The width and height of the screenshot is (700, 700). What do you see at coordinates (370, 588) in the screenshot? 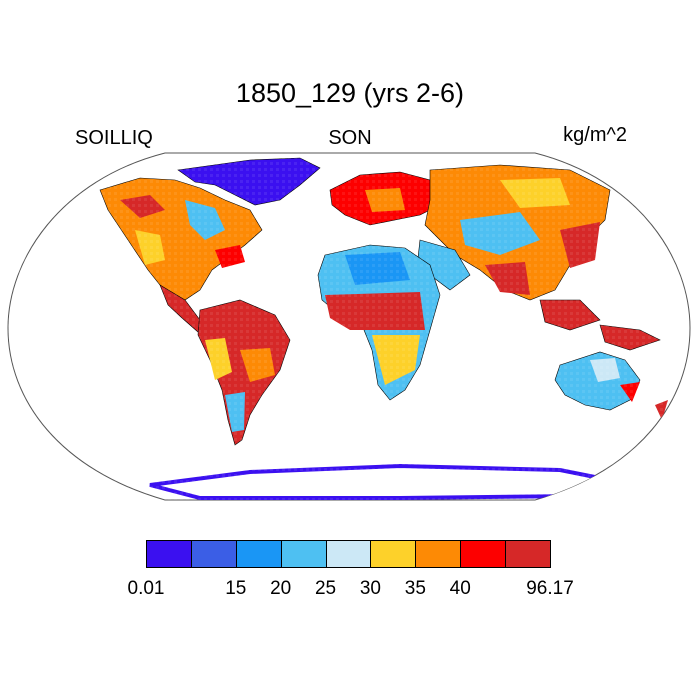
I see `colorbar-tick-label: 30` at bounding box center [370, 588].